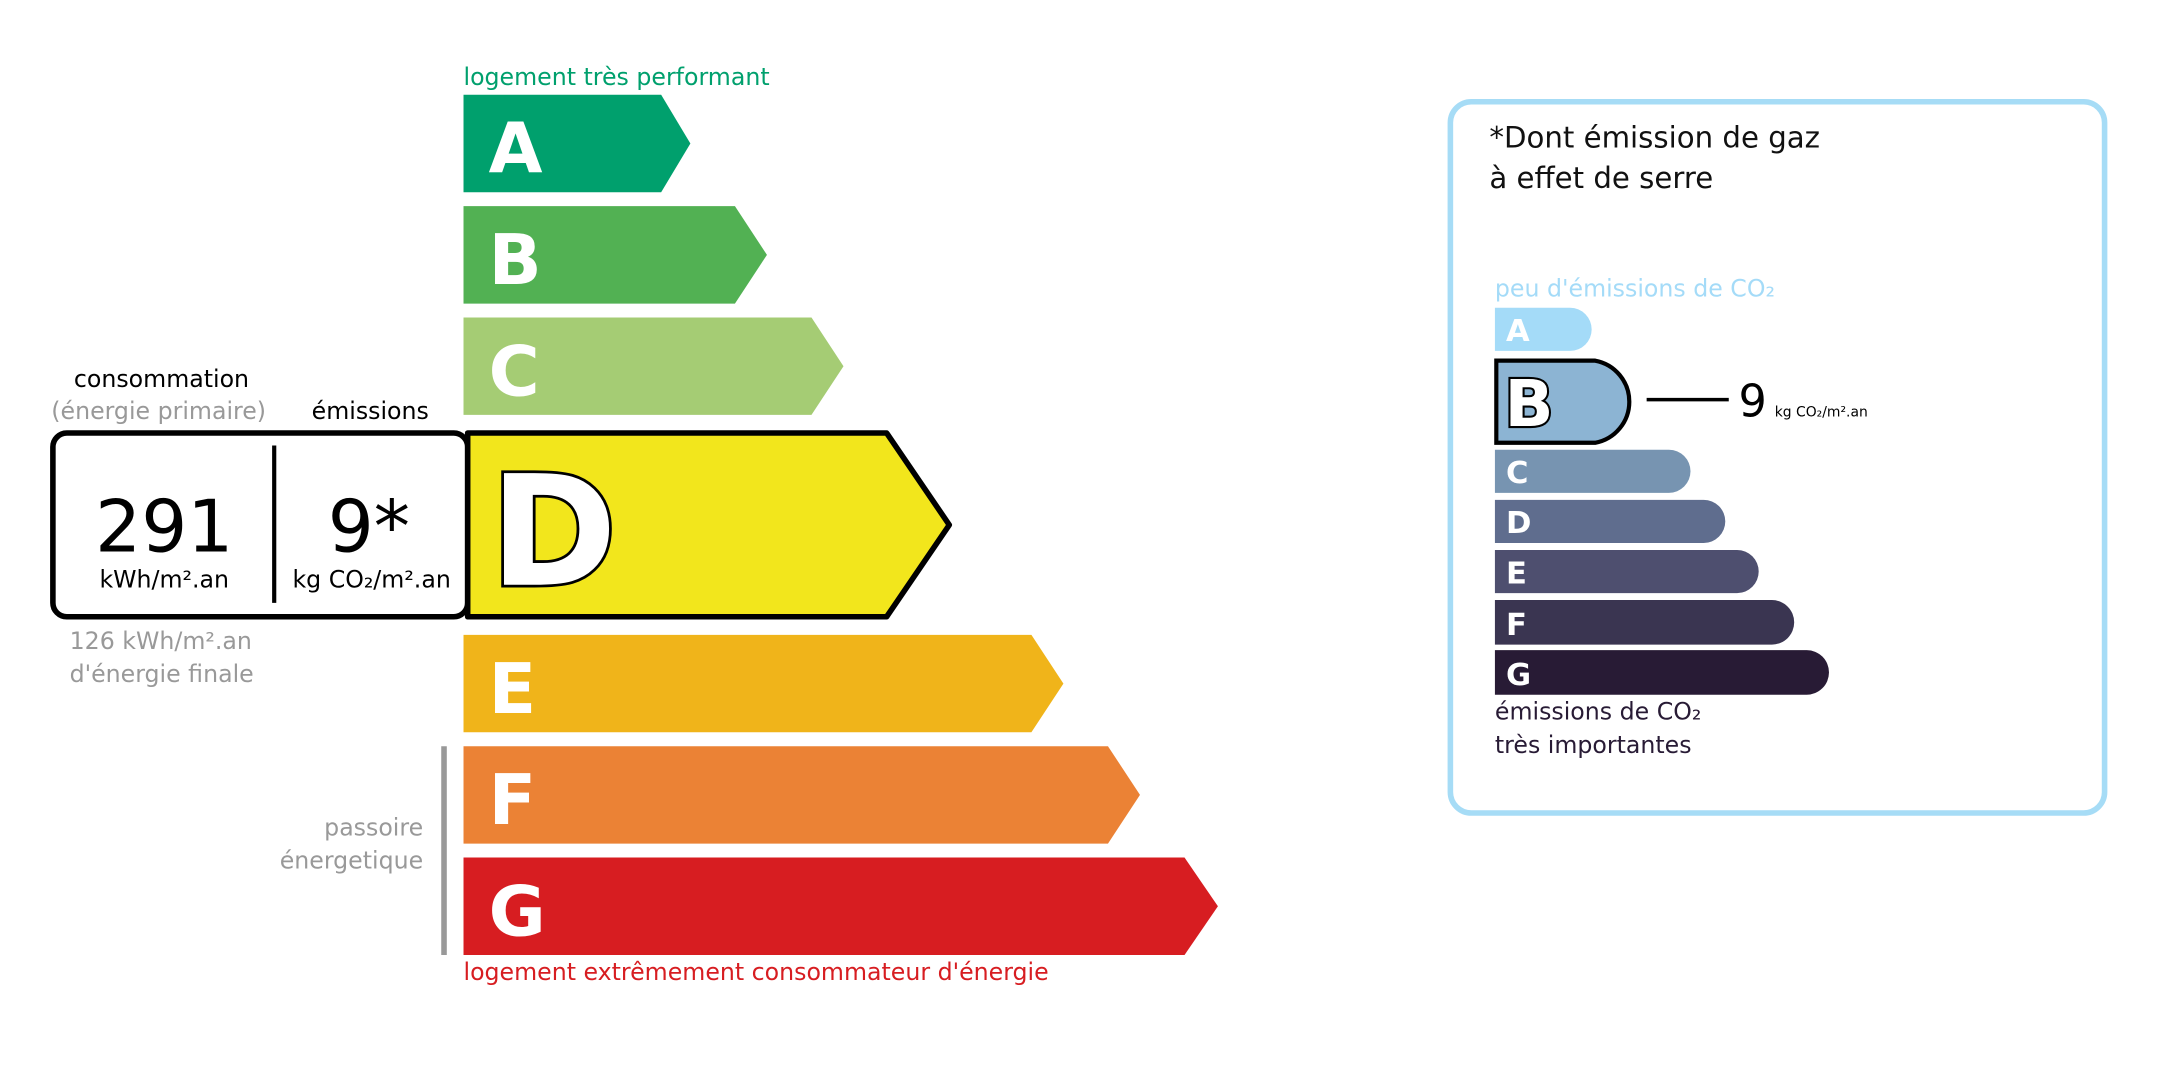 This screenshot has width=2170, height=1079. Describe the element at coordinates (577, 143) in the screenshot. I see `energy-bar-a` at that location.